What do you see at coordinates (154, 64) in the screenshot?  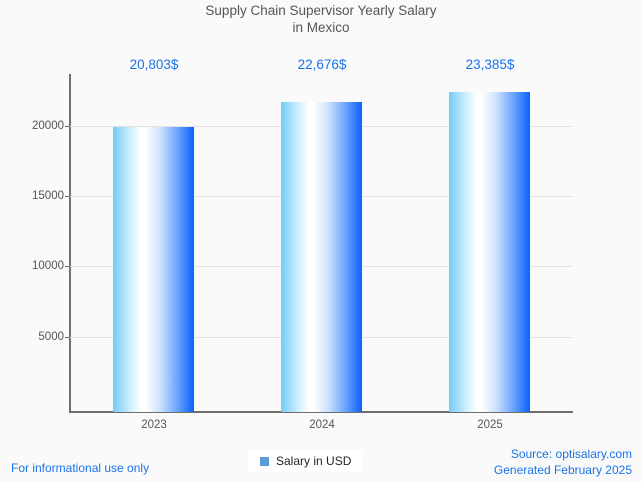 I see `bar-value-label-2023: 20,803$` at bounding box center [154, 64].